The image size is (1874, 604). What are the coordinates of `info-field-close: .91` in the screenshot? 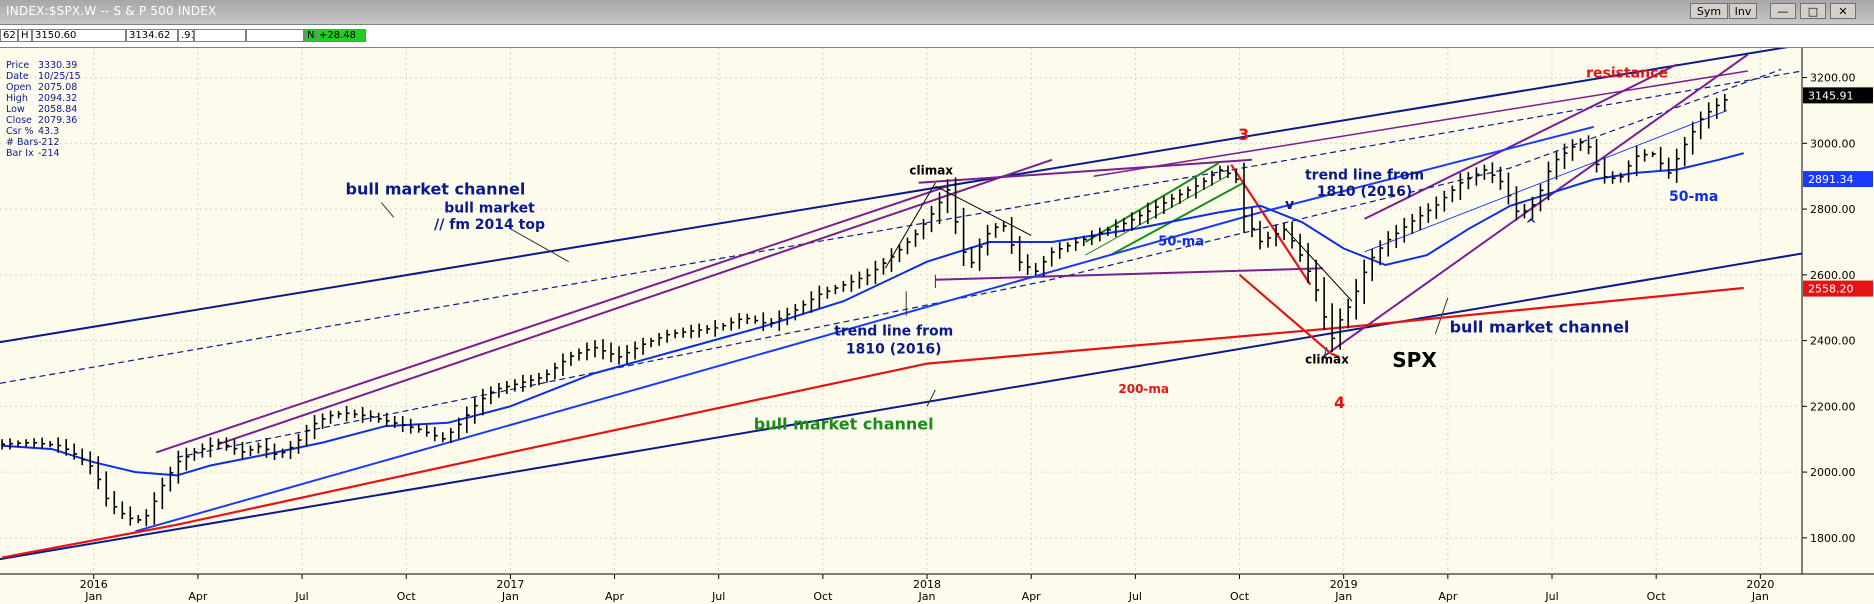 It's located at (186, 35).